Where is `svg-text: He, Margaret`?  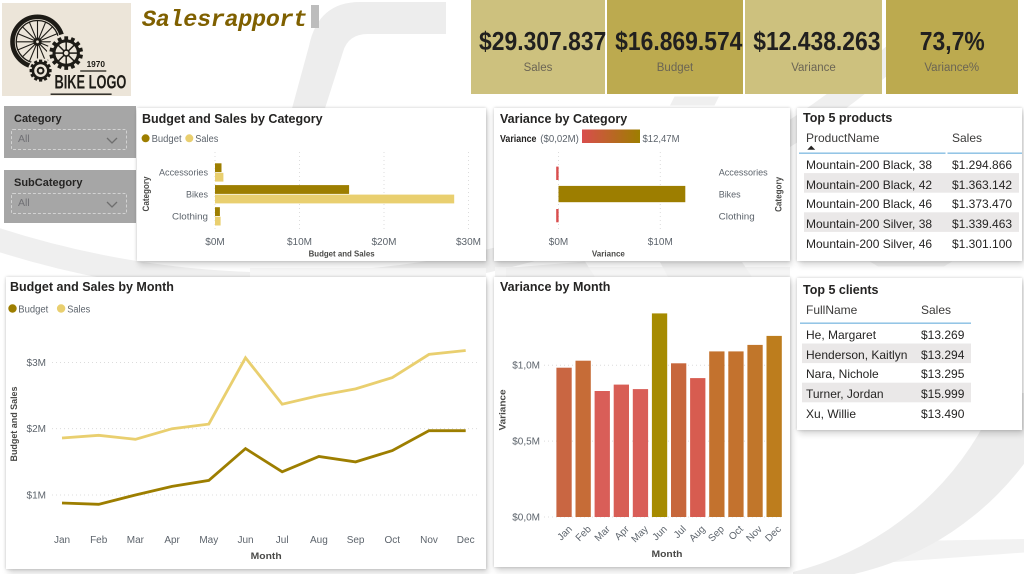 svg-text: He, Margaret is located at coordinates (841, 335).